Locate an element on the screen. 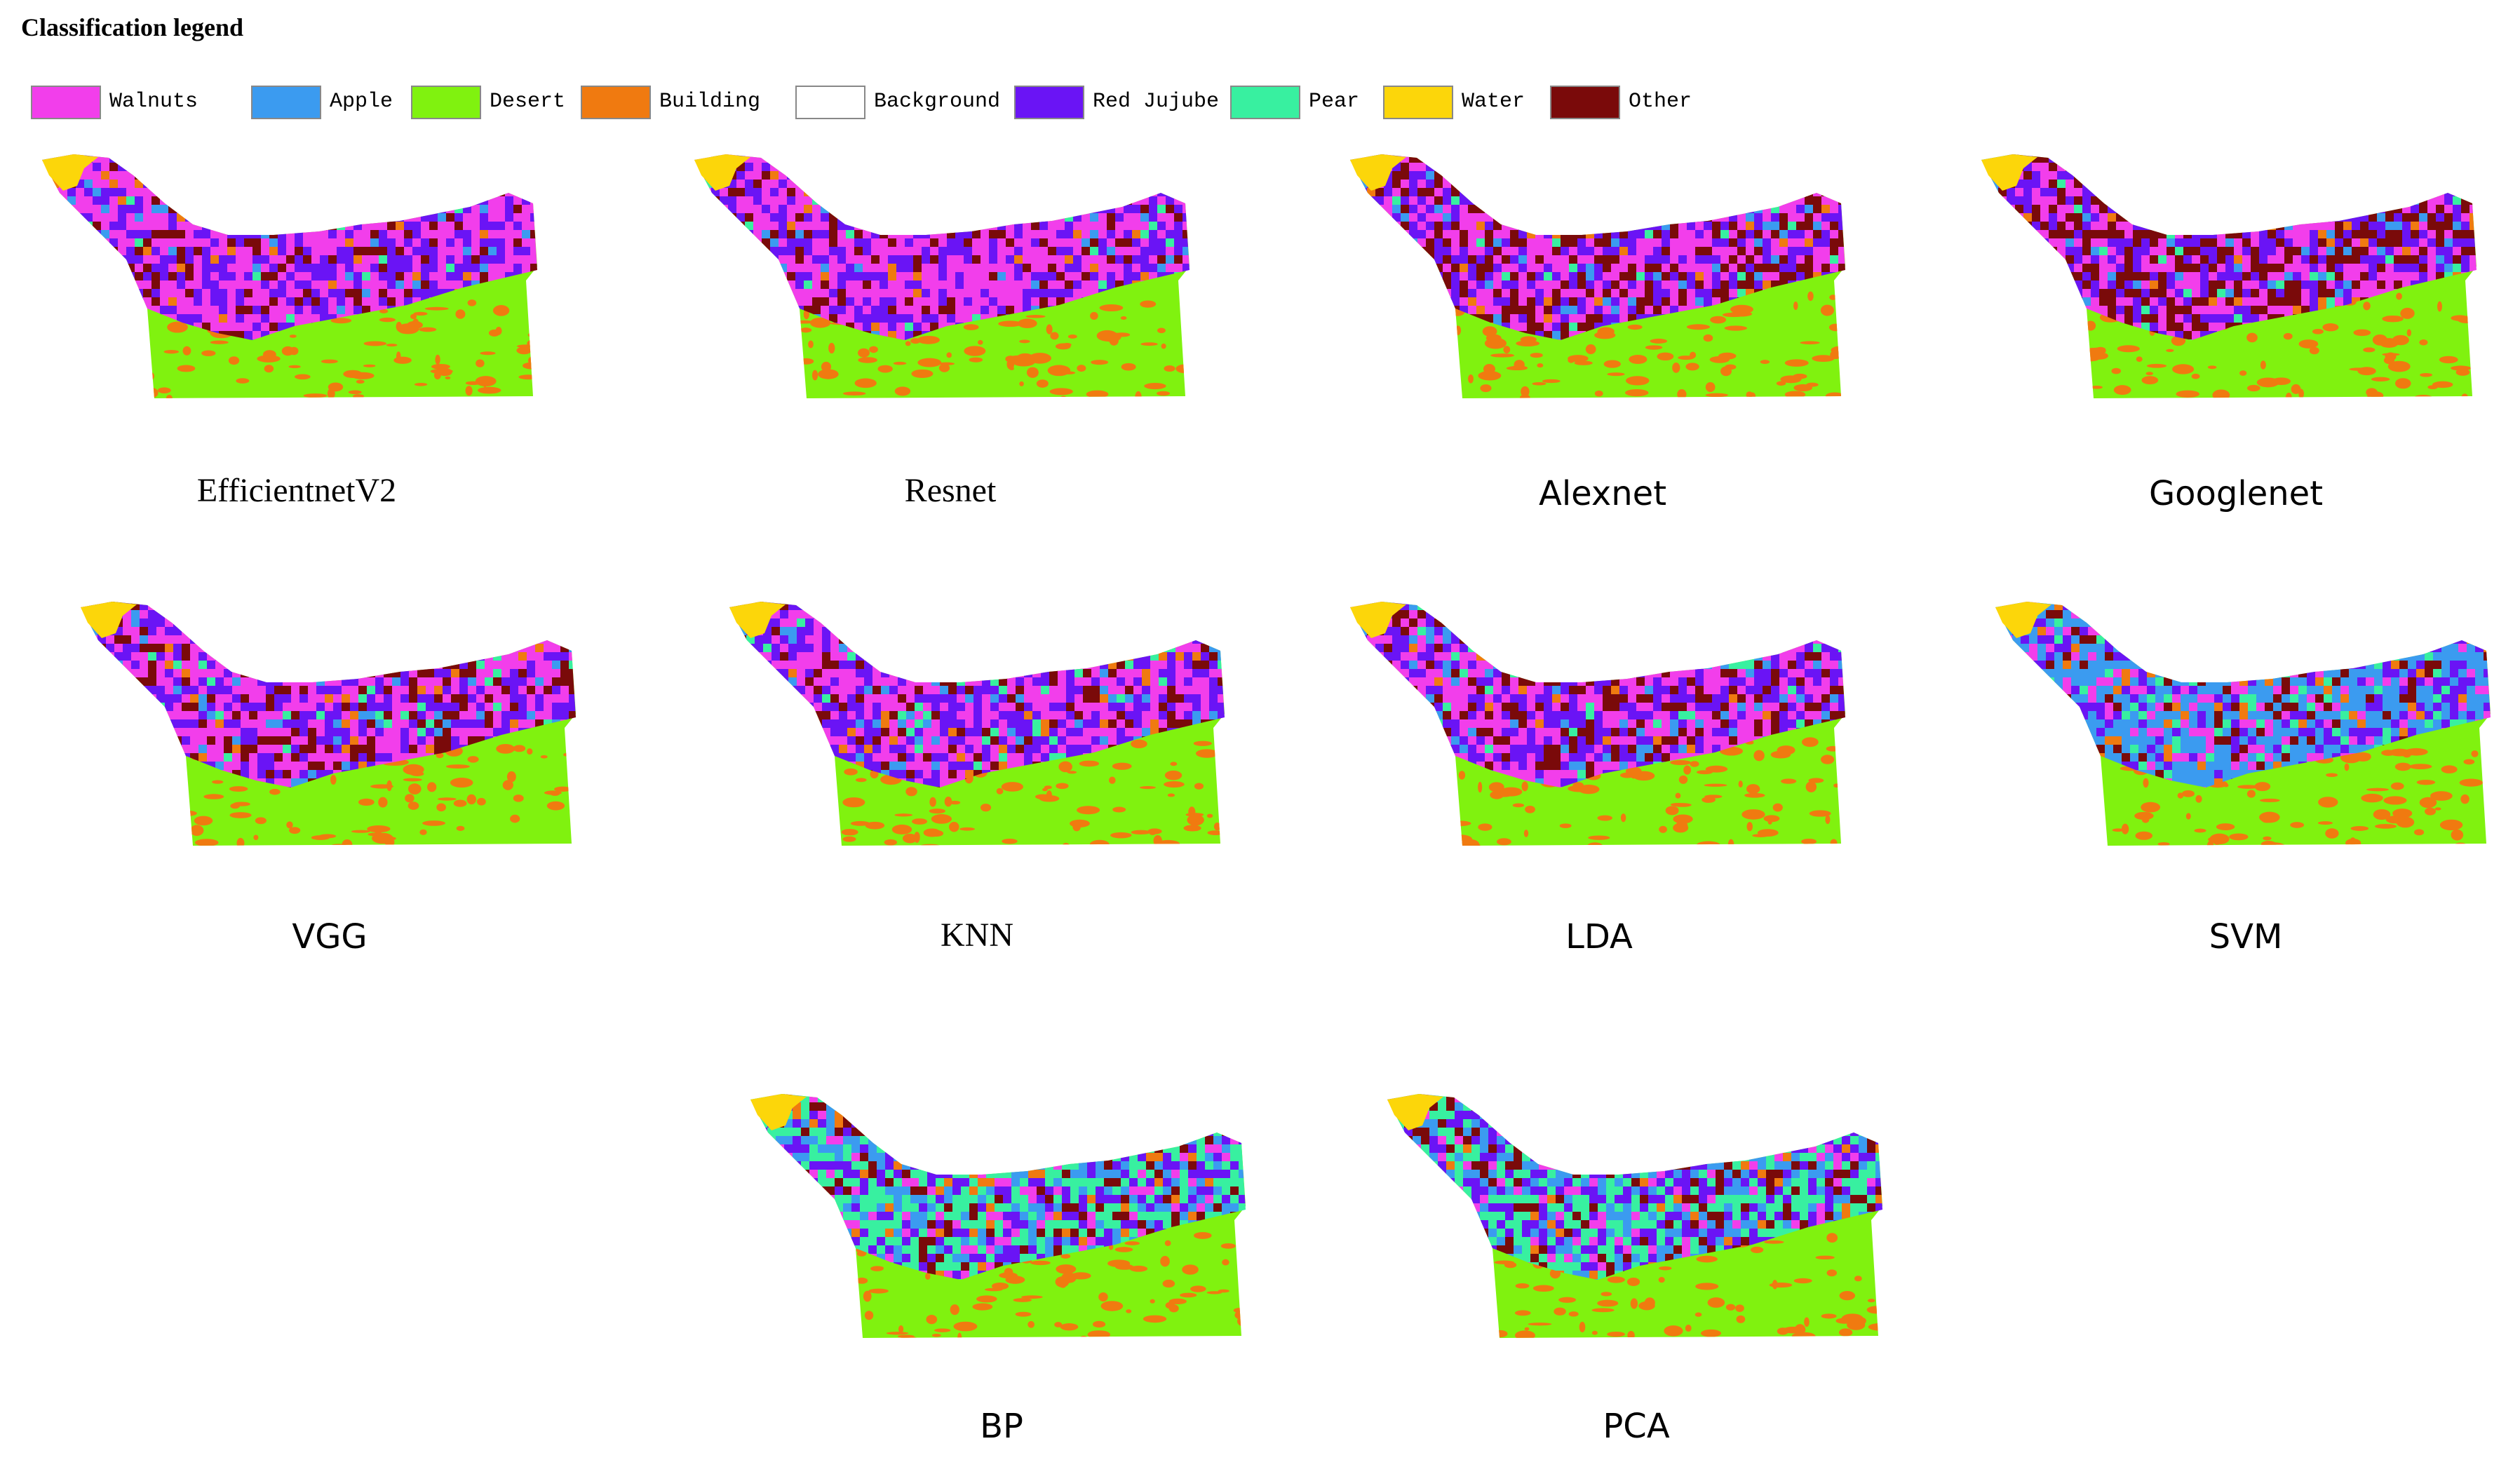 This screenshot has height=1474, width=2520. building-patches is located at coordinates (2277, 344).